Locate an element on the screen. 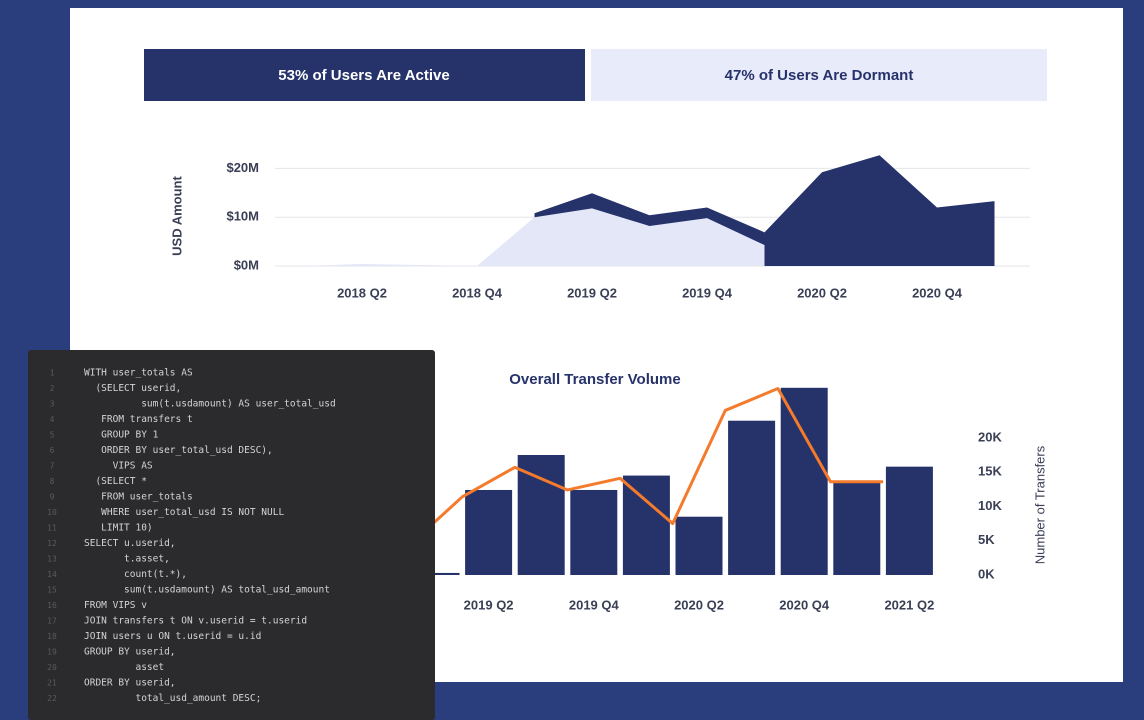 The width and height of the screenshot is (1144, 720). code-line: VIPS AS is located at coordinates (118, 466).